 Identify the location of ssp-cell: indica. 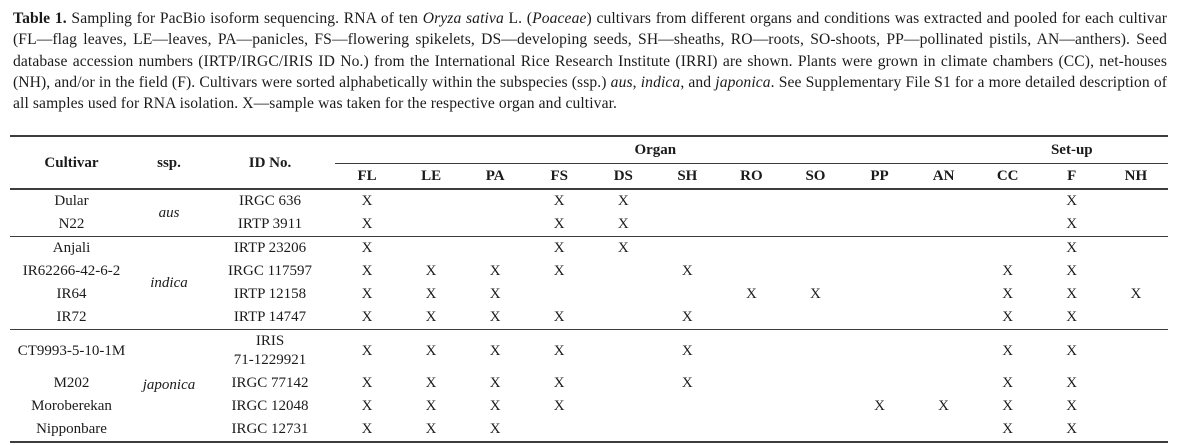
(169, 283).